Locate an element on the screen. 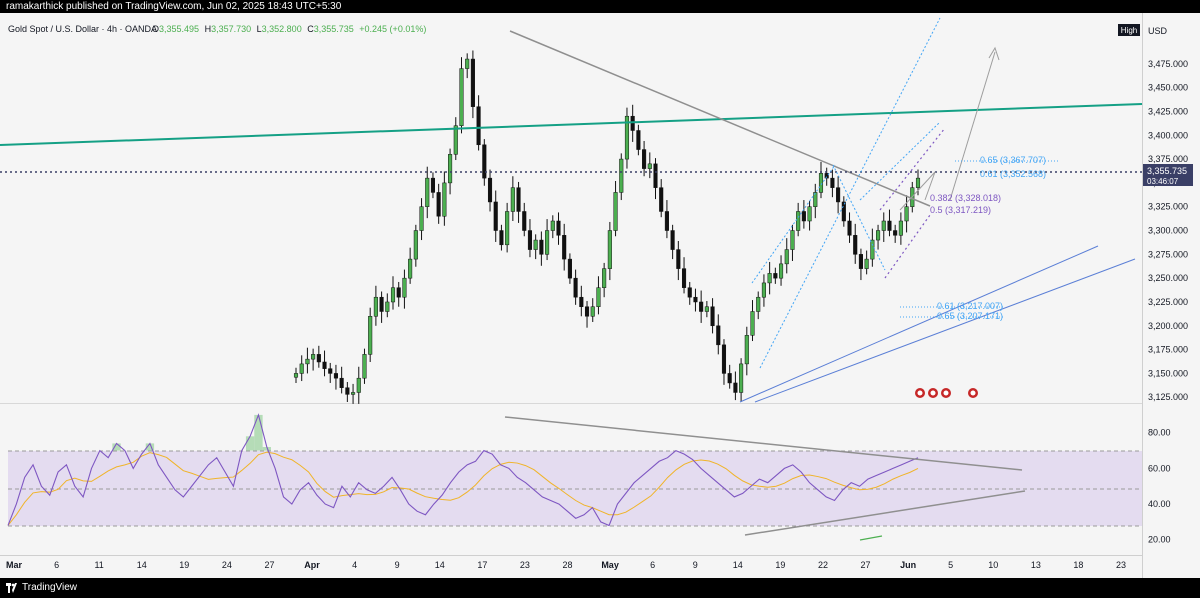 Image resolution: width=1200 pixels, height=598 pixels. fib-label: 0.5 (3,317.219) is located at coordinates (960, 210).